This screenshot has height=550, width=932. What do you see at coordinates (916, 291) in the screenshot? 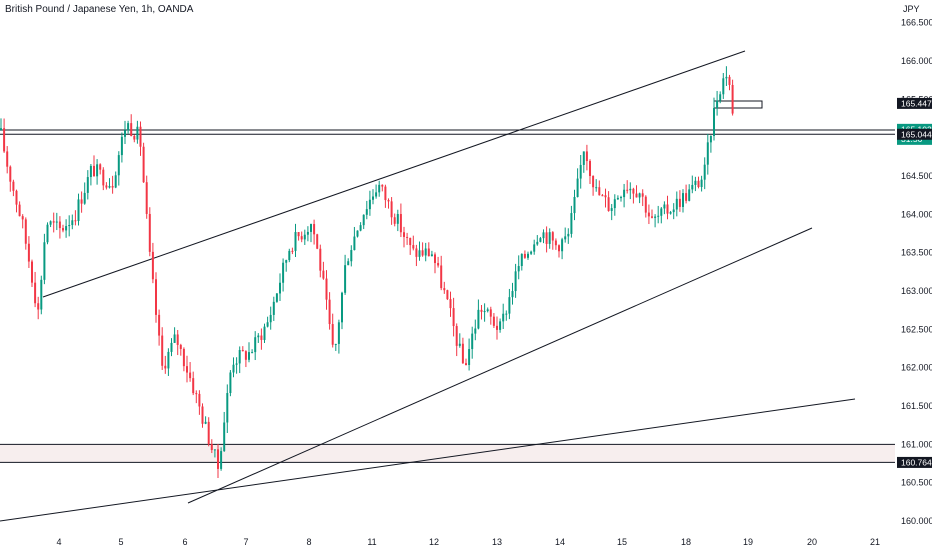
I see `y-tick-label: 163.000` at bounding box center [916, 291].